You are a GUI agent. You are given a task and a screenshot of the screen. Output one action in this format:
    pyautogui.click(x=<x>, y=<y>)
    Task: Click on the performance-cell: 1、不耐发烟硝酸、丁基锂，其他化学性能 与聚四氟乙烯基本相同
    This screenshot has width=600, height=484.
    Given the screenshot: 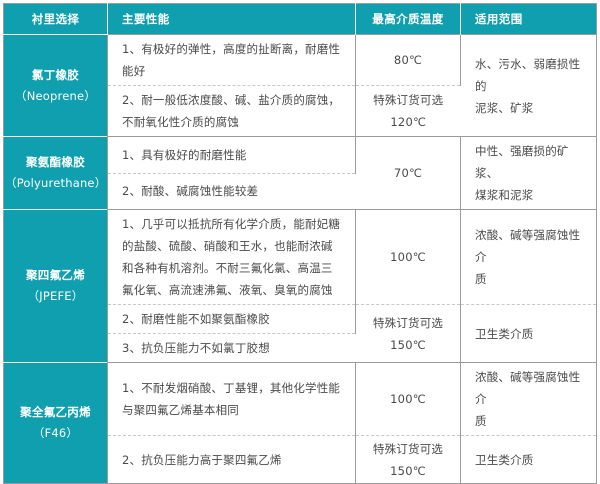 What is the action you would take?
    pyautogui.click(x=231, y=399)
    